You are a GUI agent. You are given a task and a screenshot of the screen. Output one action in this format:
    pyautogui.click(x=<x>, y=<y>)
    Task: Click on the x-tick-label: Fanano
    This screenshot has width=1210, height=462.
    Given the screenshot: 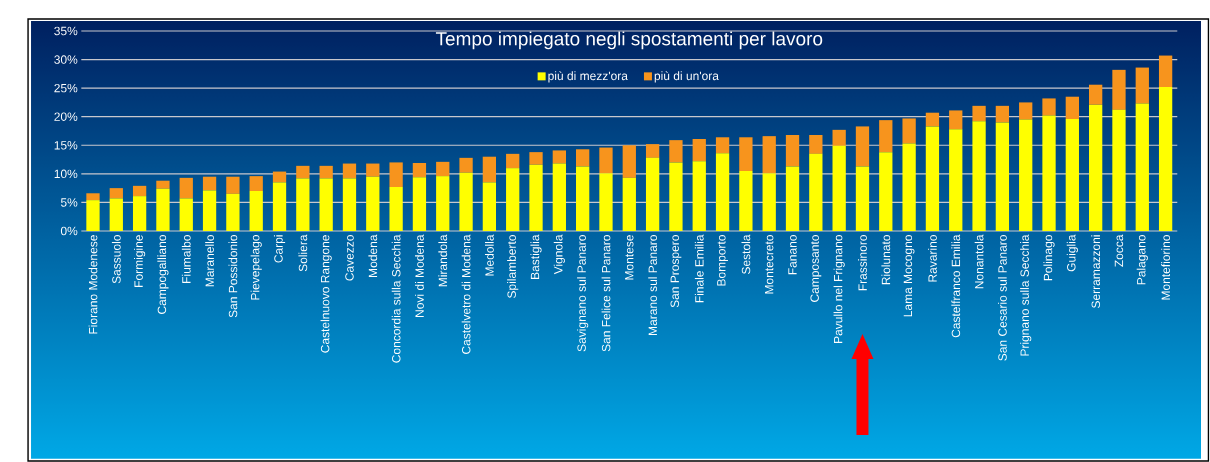 What is the action you would take?
    pyautogui.click(x=792, y=255)
    